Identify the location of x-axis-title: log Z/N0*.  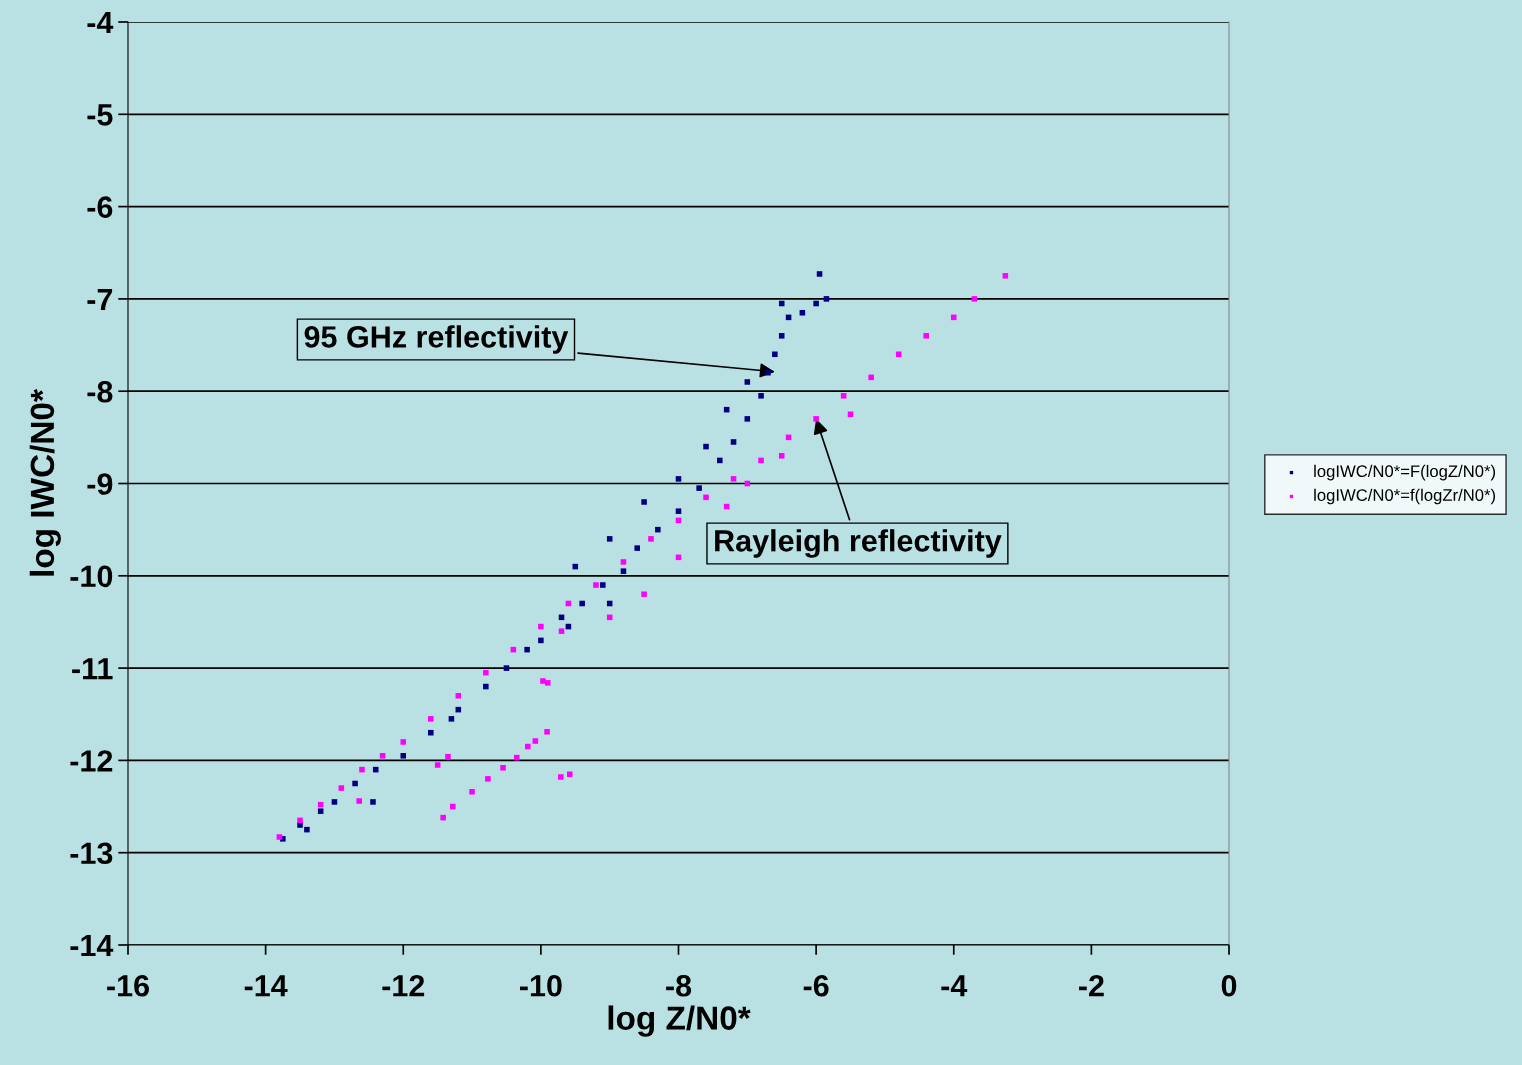
(679, 1021).